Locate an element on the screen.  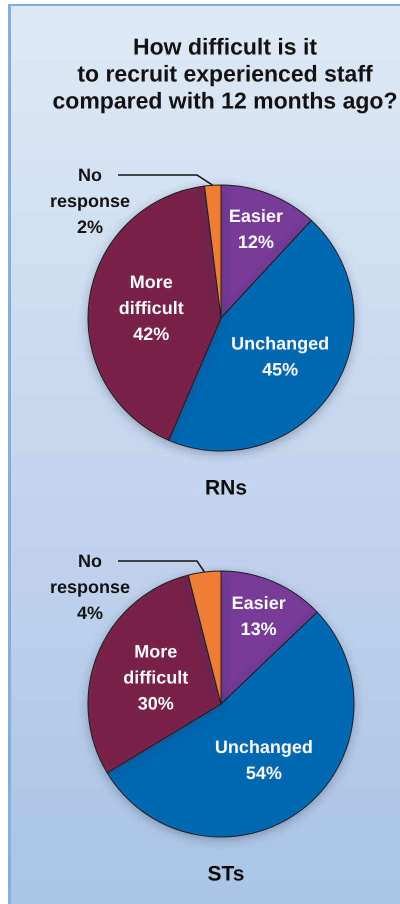
data-label: 4% is located at coordinates (90, 613).